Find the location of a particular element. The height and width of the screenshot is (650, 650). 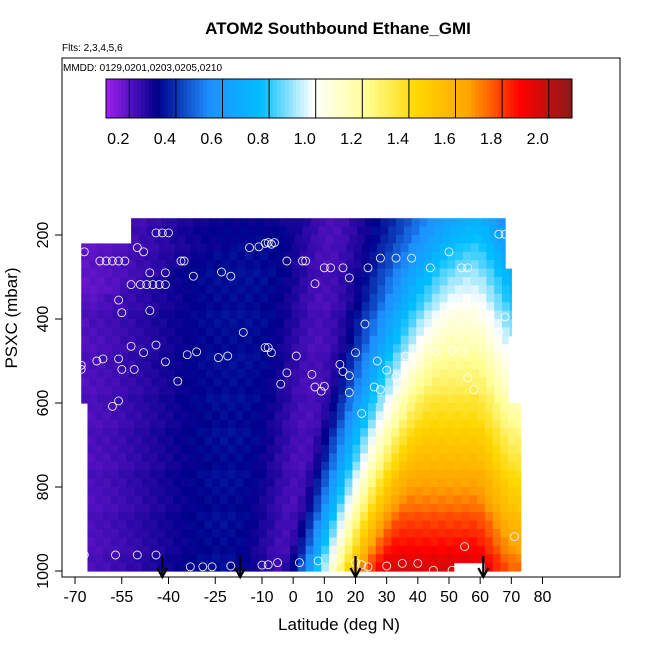

x-tick-label: 20 is located at coordinates (356, 597).